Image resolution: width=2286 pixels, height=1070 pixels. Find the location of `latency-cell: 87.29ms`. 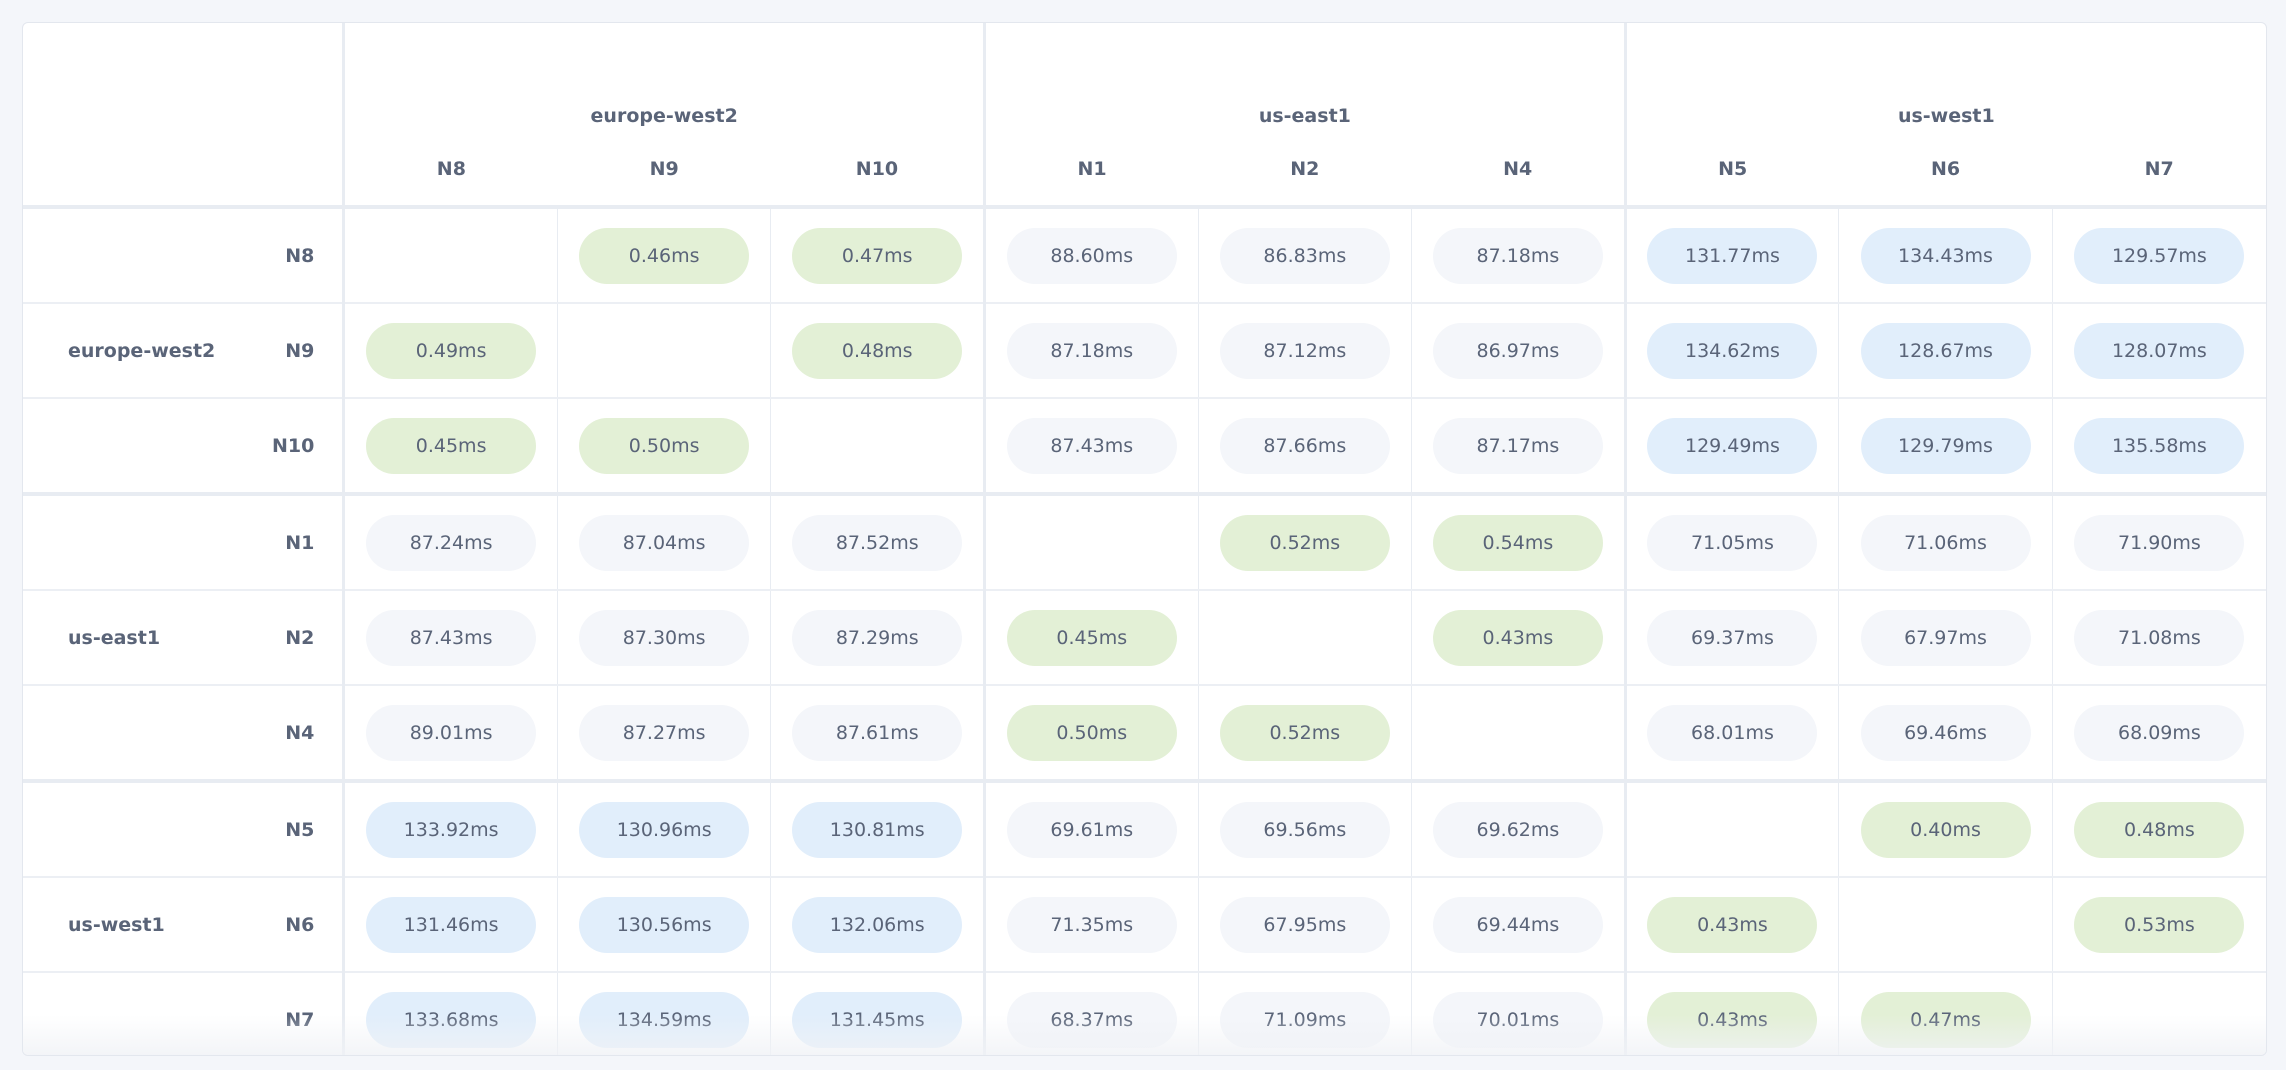

latency-cell: 87.29ms is located at coordinates (877, 638).